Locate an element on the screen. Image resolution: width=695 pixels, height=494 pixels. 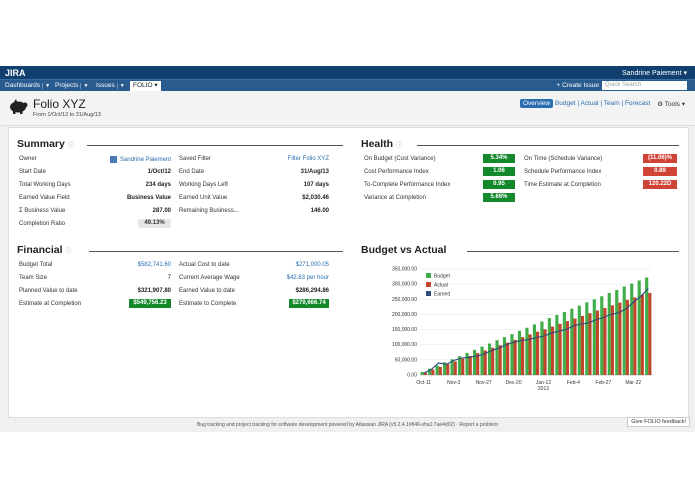
tab-overview: Overview is located at coordinates (537, 103).